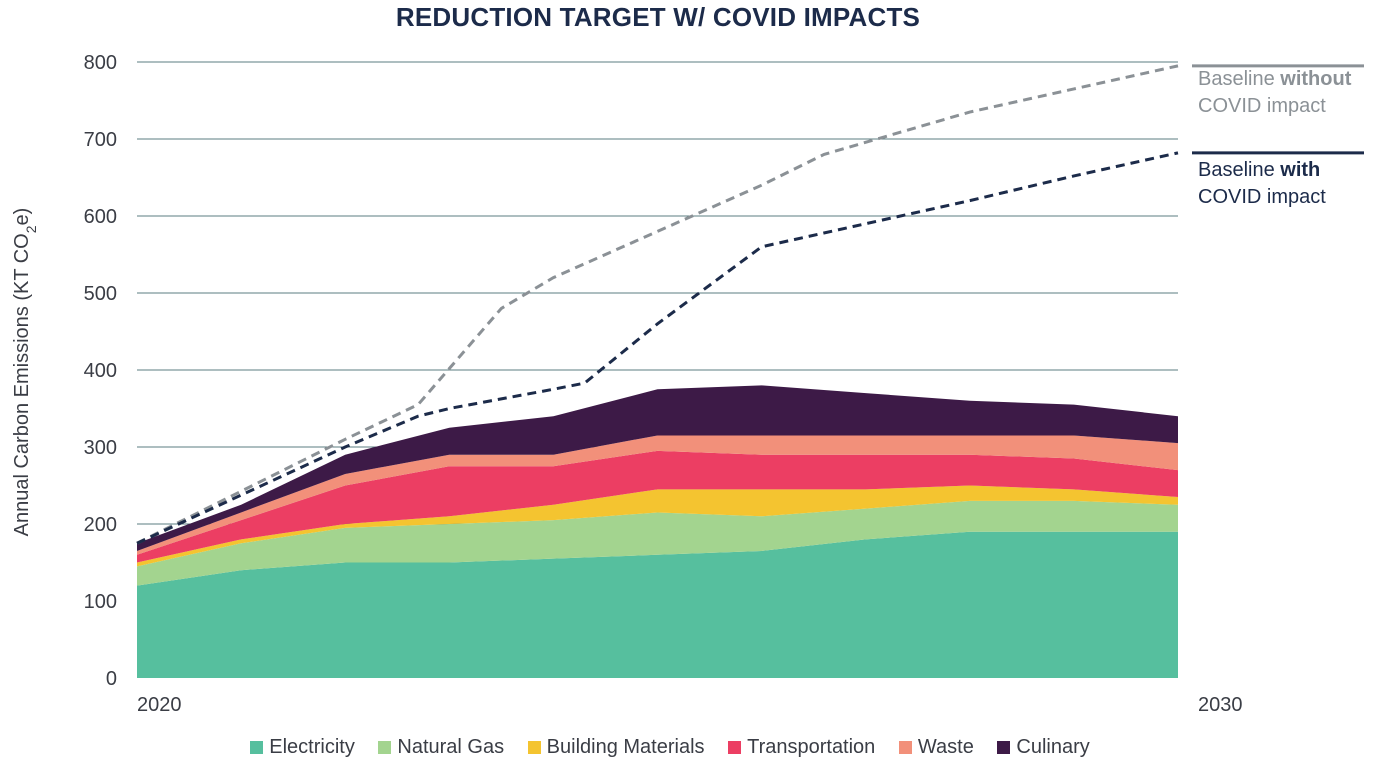  Describe the element at coordinates (100, 448) in the screenshot. I see `y-tick-label: 300` at that location.